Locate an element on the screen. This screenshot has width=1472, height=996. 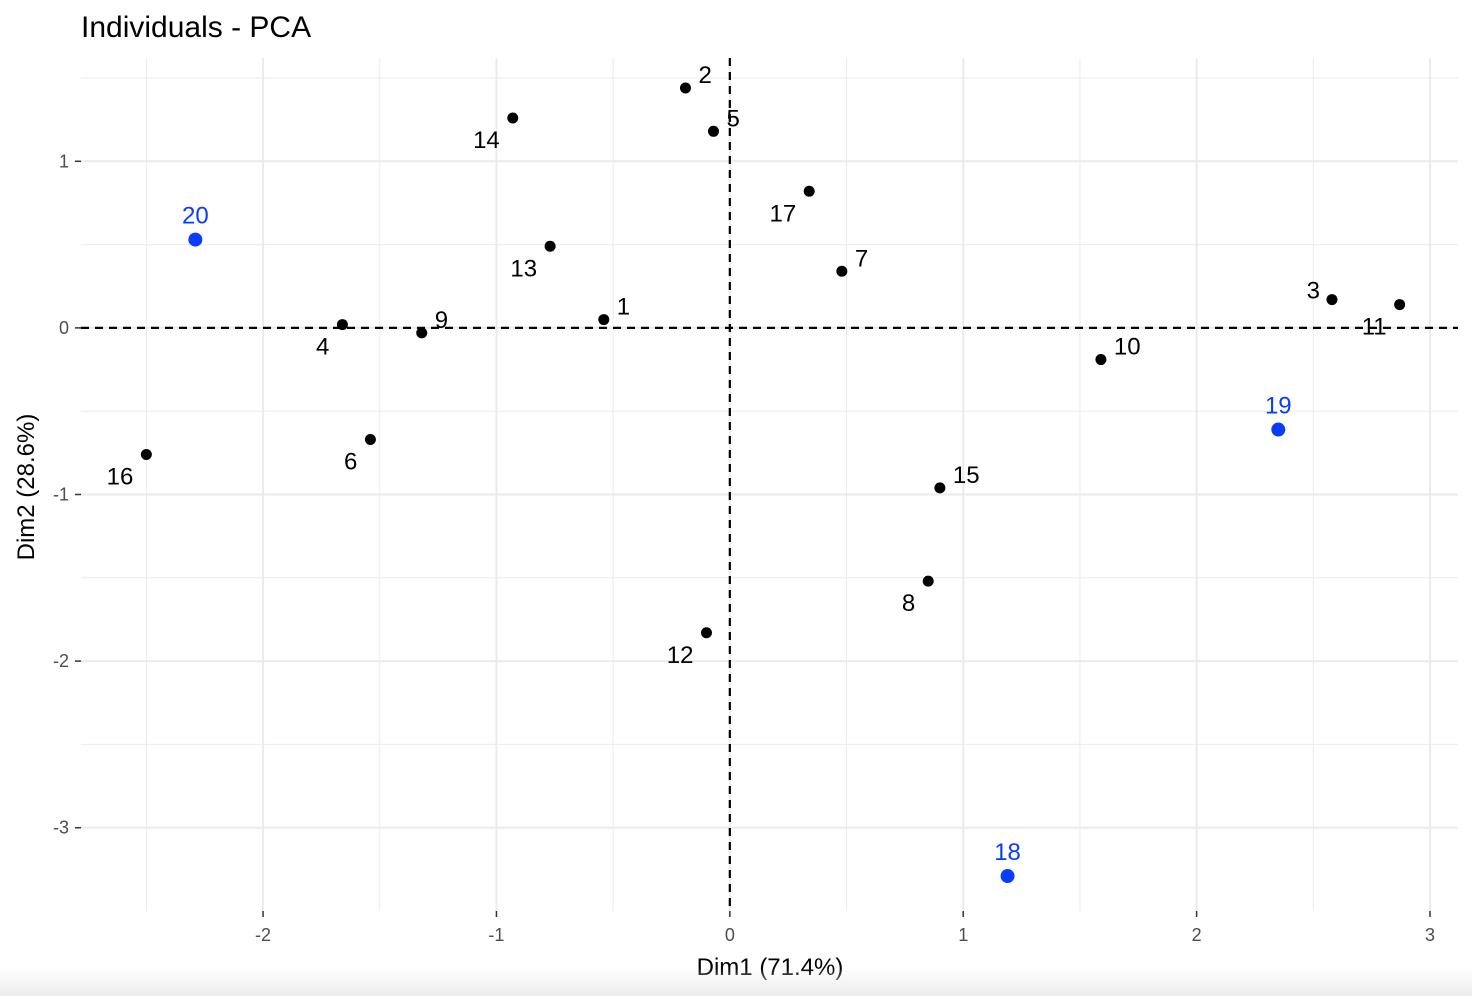
point-label: 9 is located at coordinates (441, 320).